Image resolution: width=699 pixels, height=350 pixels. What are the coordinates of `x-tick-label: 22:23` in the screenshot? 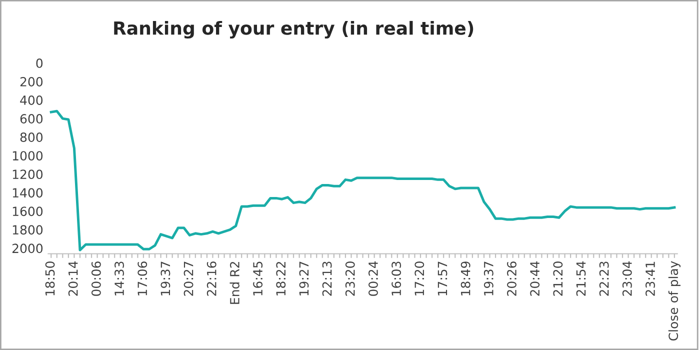 It's located at (604, 279).